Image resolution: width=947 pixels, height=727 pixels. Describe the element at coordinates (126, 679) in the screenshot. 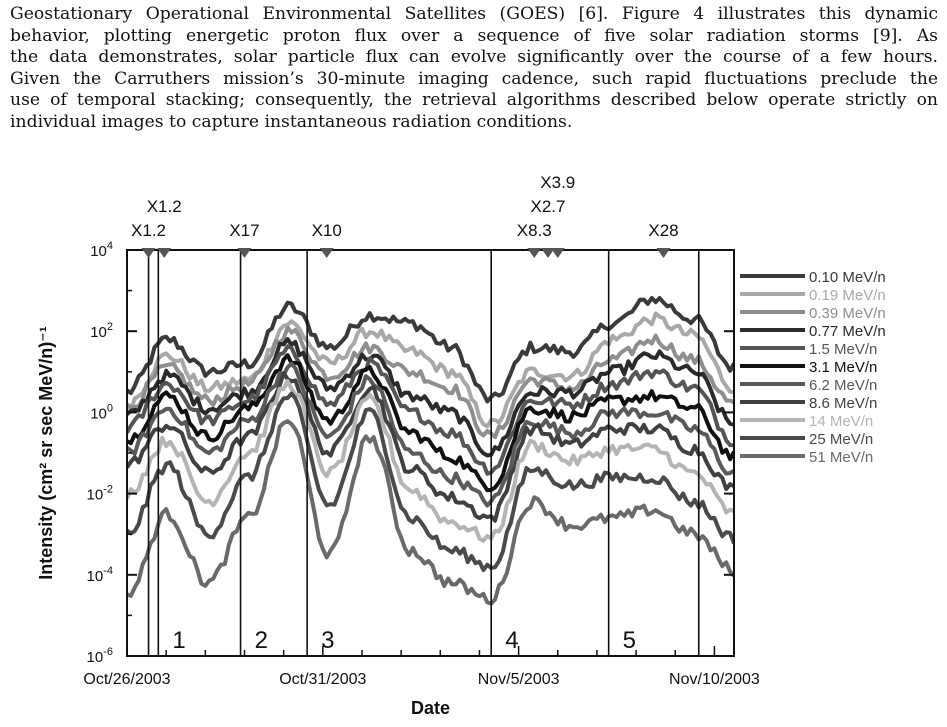

I see `x-tick-label: Oct/26/2003` at that location.